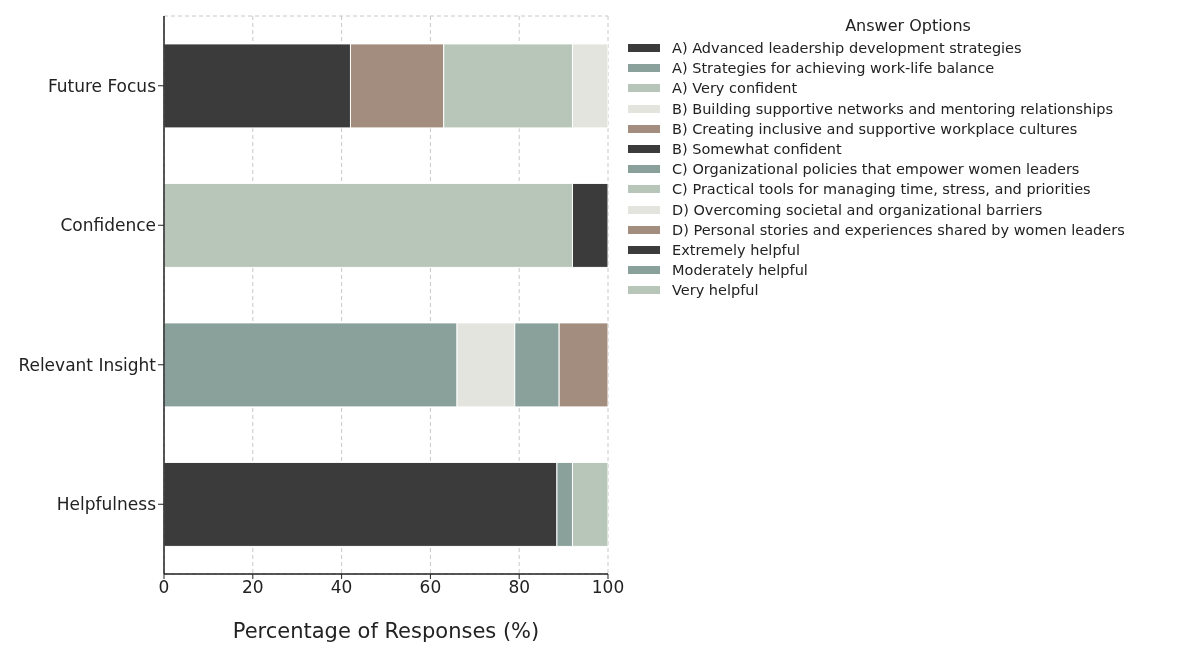 The image size is (1196, 659). Describe the element at coordinates (735, 88) in the screenshot. I see `legend-label: A) Very confident` at that location.